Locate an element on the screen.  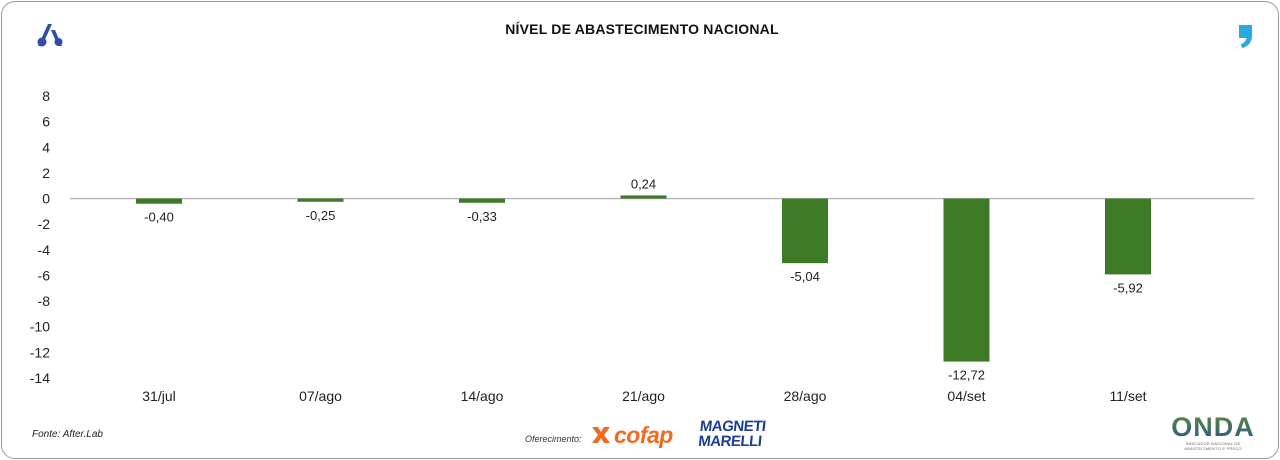
bar-14/ago is located at coordinates (482, 200).